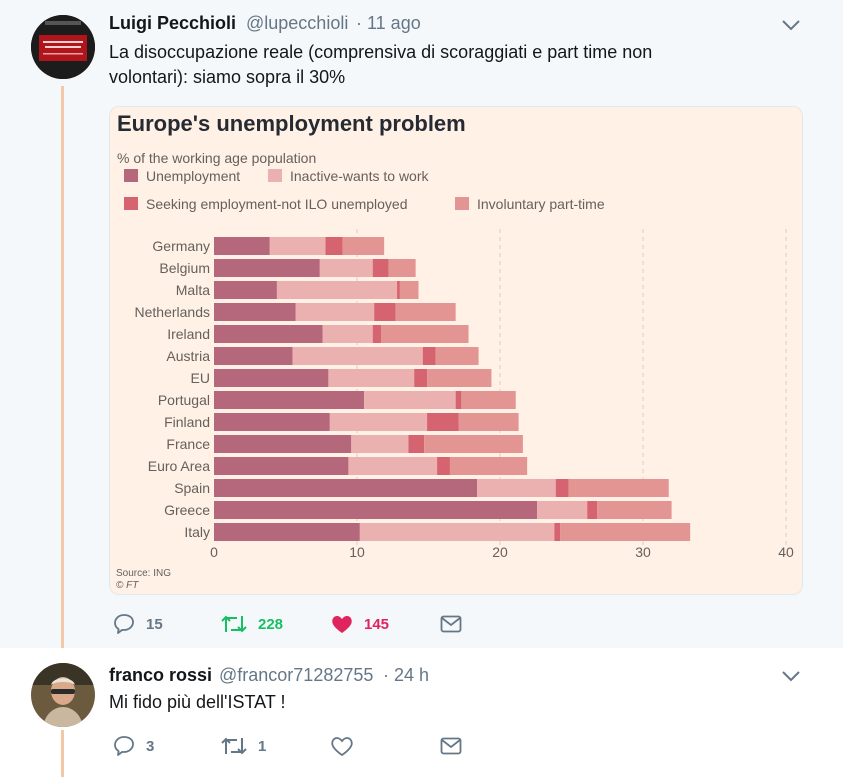 This screenshot has height=777, width=843. Describe the element at coordinates (377, 624) in the screenshot. I see `like-count: 145` at that location.